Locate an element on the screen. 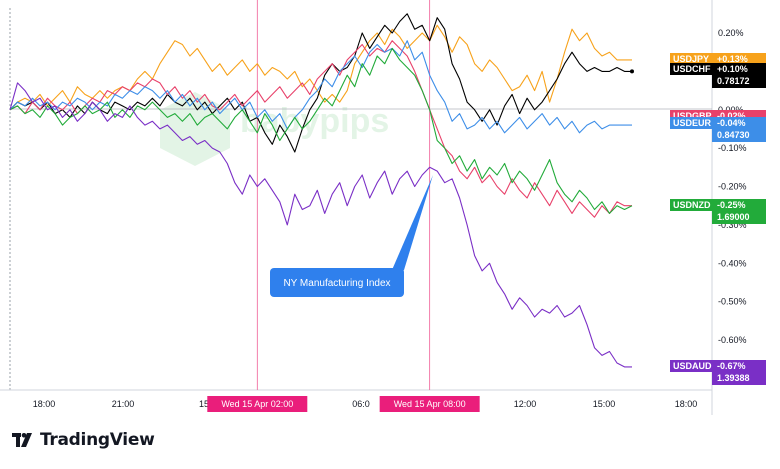 This screenshot has height=469, width=780. y-tick-label: -0.60% is located at coordinates (732, 340).